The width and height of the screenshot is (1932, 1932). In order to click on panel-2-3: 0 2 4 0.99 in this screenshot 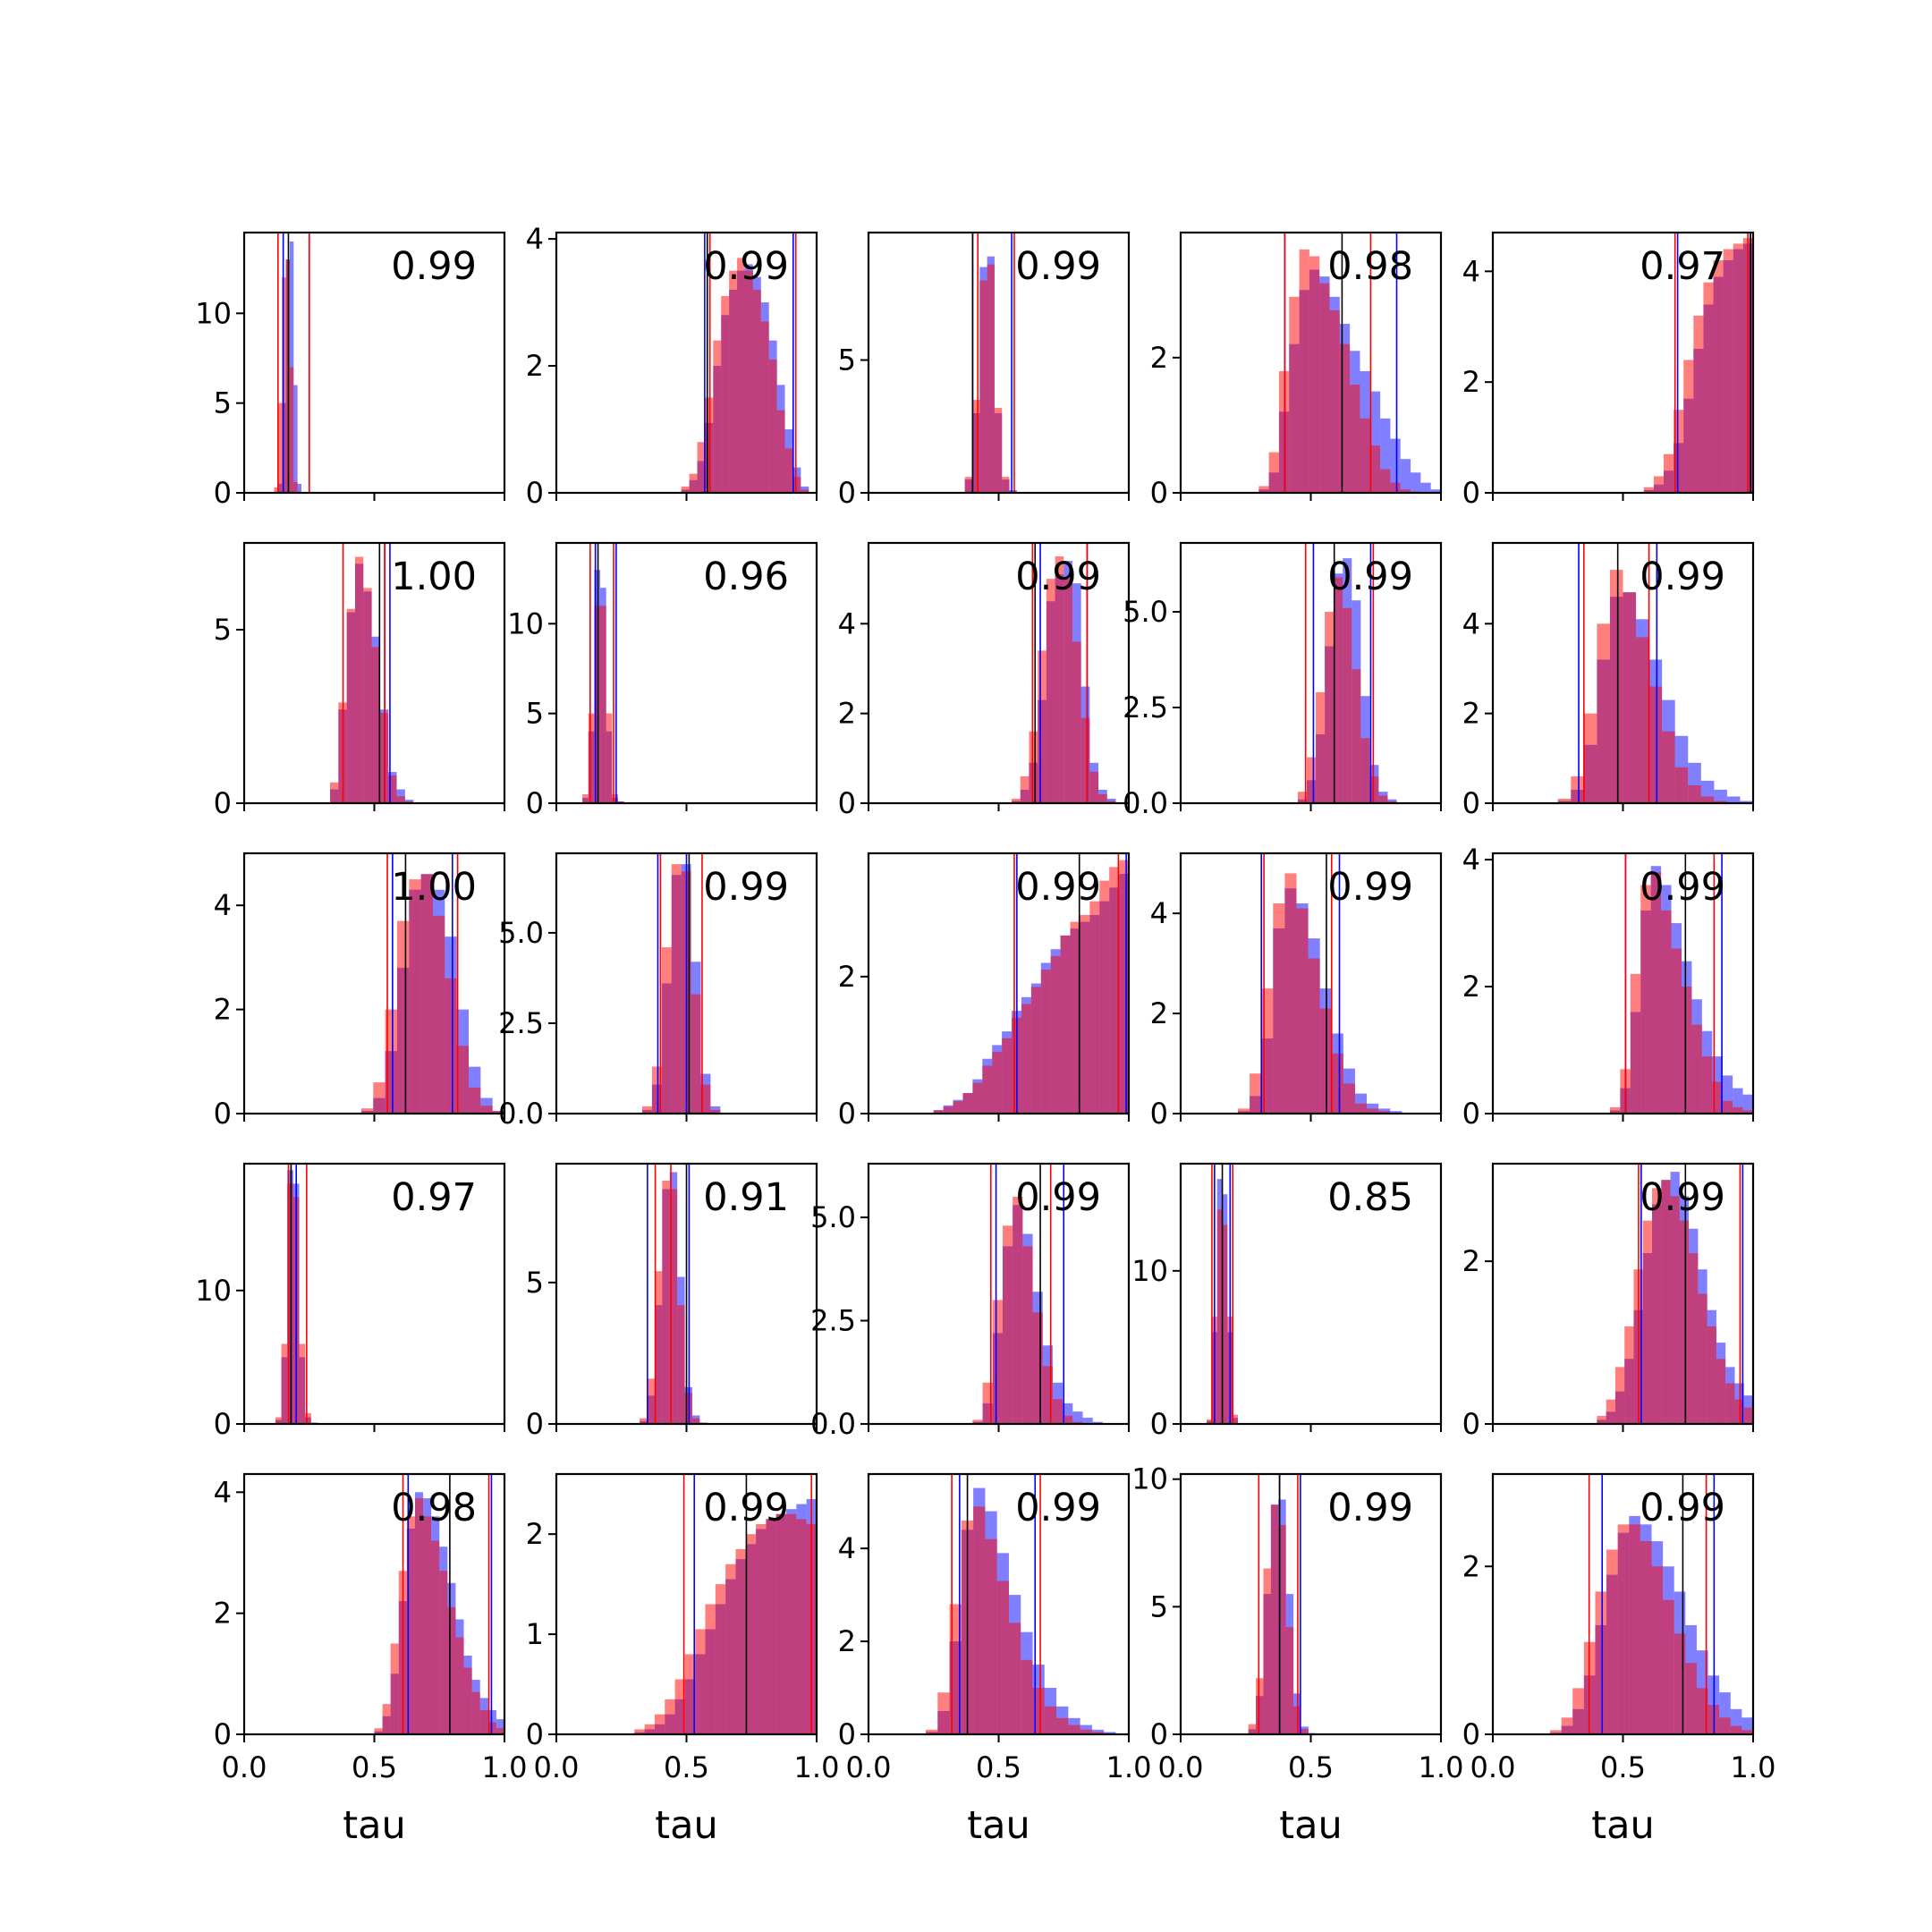, I will do `click(984, 680)`.